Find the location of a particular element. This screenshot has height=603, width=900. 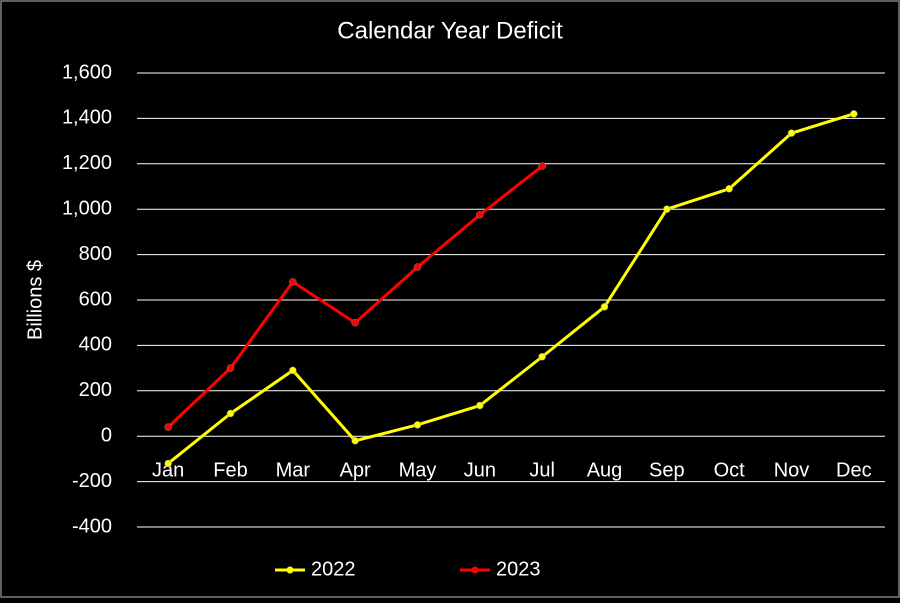

y-tick-label: 400 is located at coordinates (95, 345).